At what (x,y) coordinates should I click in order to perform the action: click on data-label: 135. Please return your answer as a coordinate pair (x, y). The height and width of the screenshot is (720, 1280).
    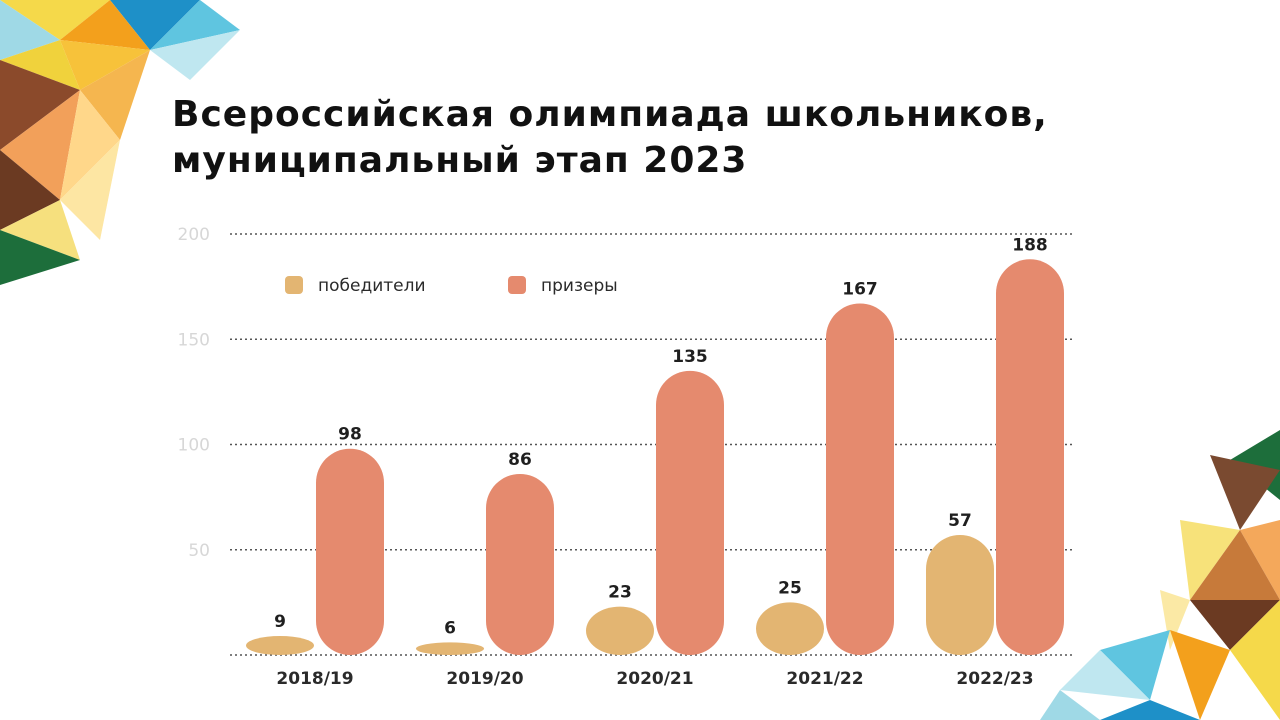
    Looking at the image, I should click on (690, 357).